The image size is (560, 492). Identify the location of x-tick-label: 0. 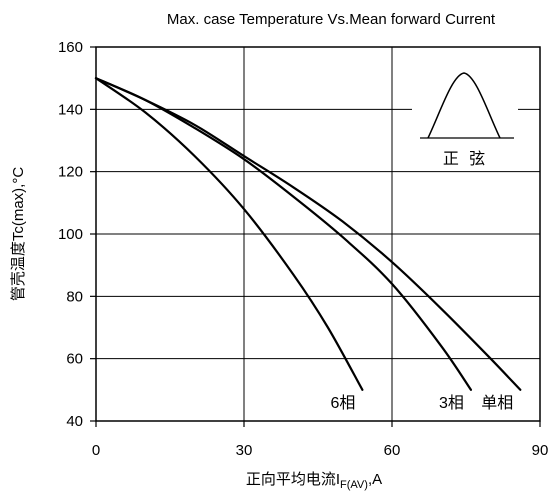
(96, 450).